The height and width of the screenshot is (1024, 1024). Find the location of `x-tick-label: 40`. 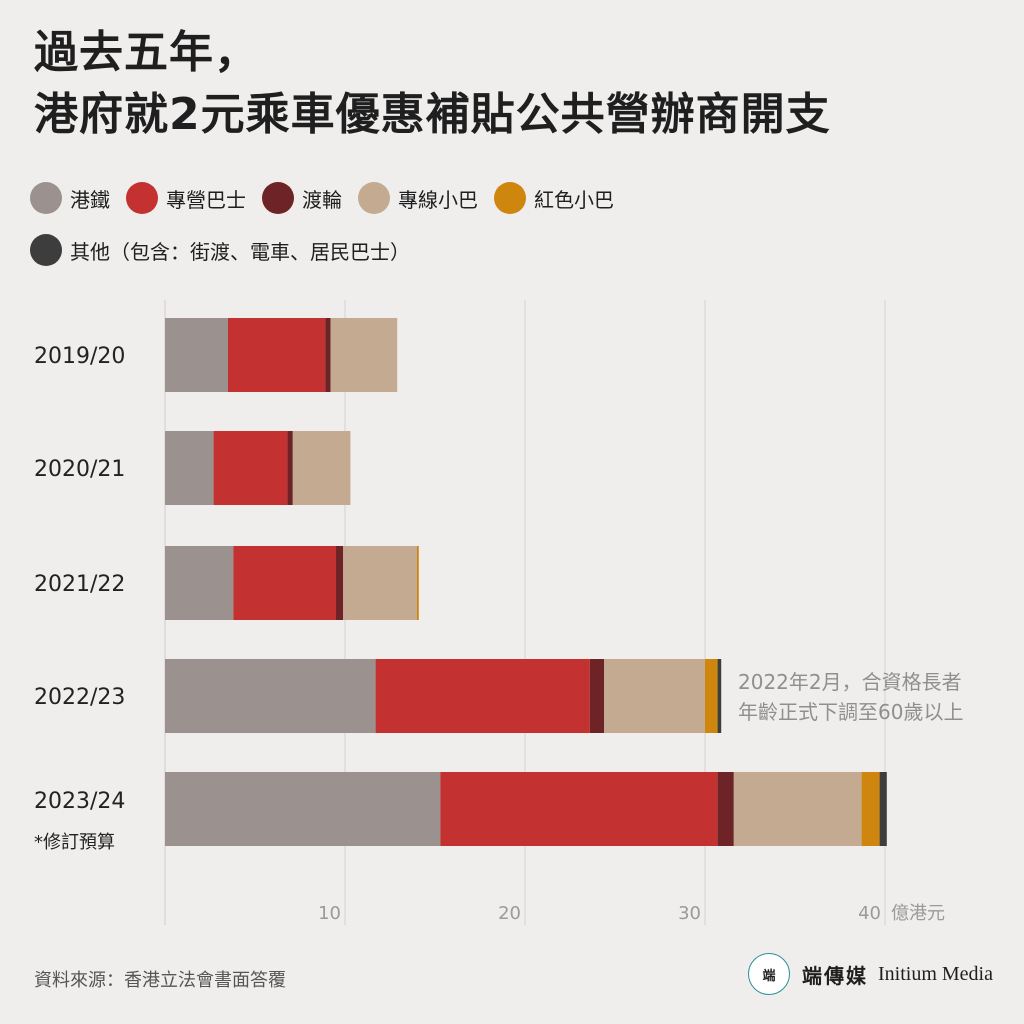

x-tick-label: 40 is located at coordinates (869, 913).